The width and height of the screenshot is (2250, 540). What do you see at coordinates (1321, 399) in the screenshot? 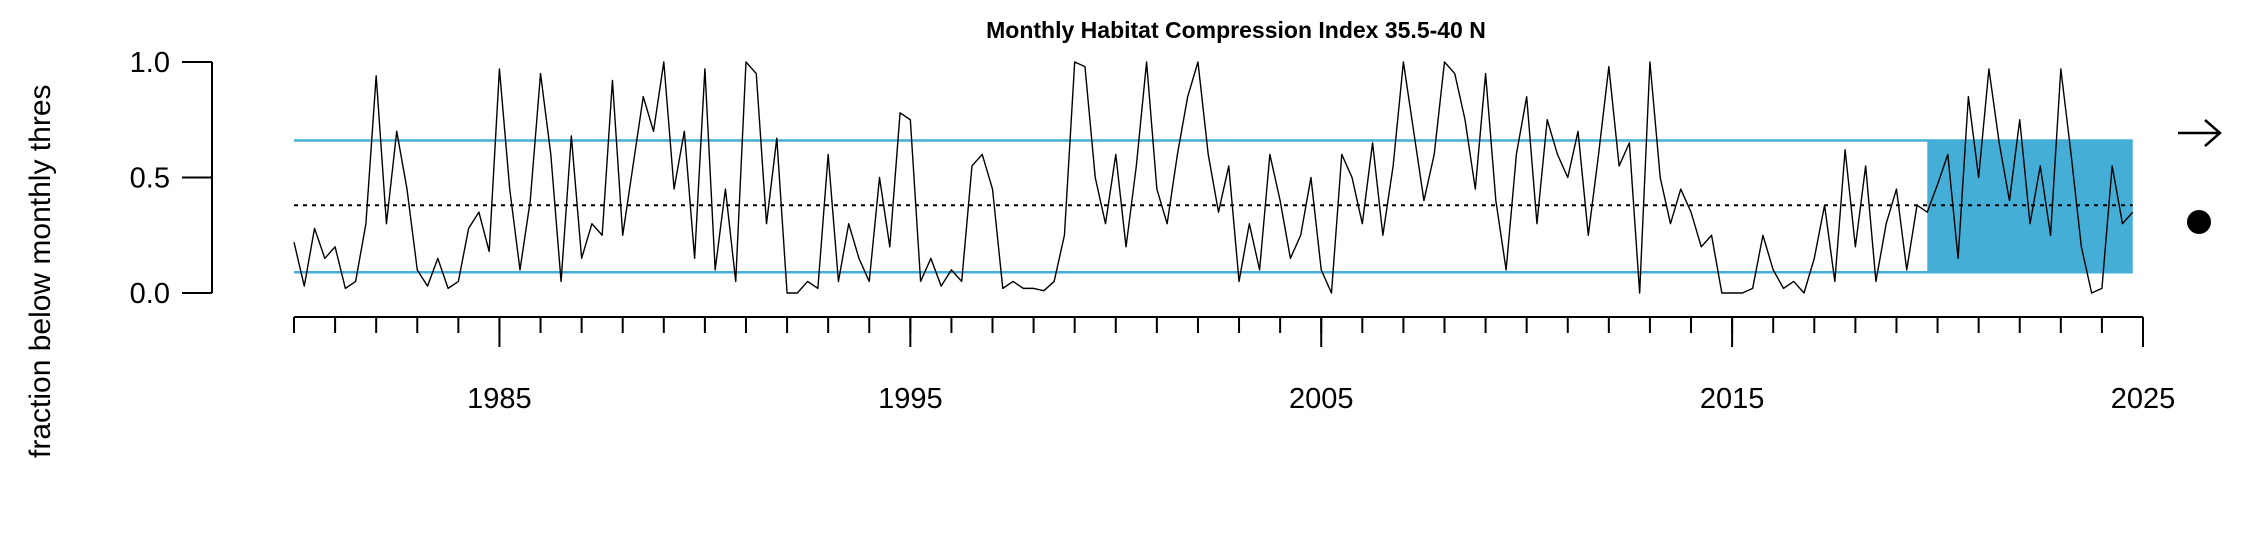
I see `x-tick-label: 2005` at bounding box center [1321, 399].